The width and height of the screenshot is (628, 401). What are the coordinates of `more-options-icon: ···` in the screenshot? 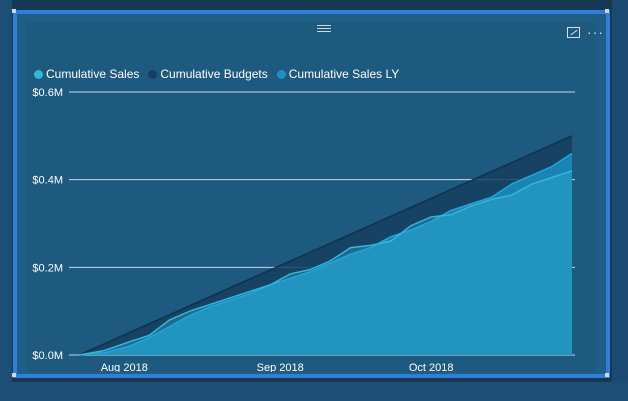 It's located at (595, 32).